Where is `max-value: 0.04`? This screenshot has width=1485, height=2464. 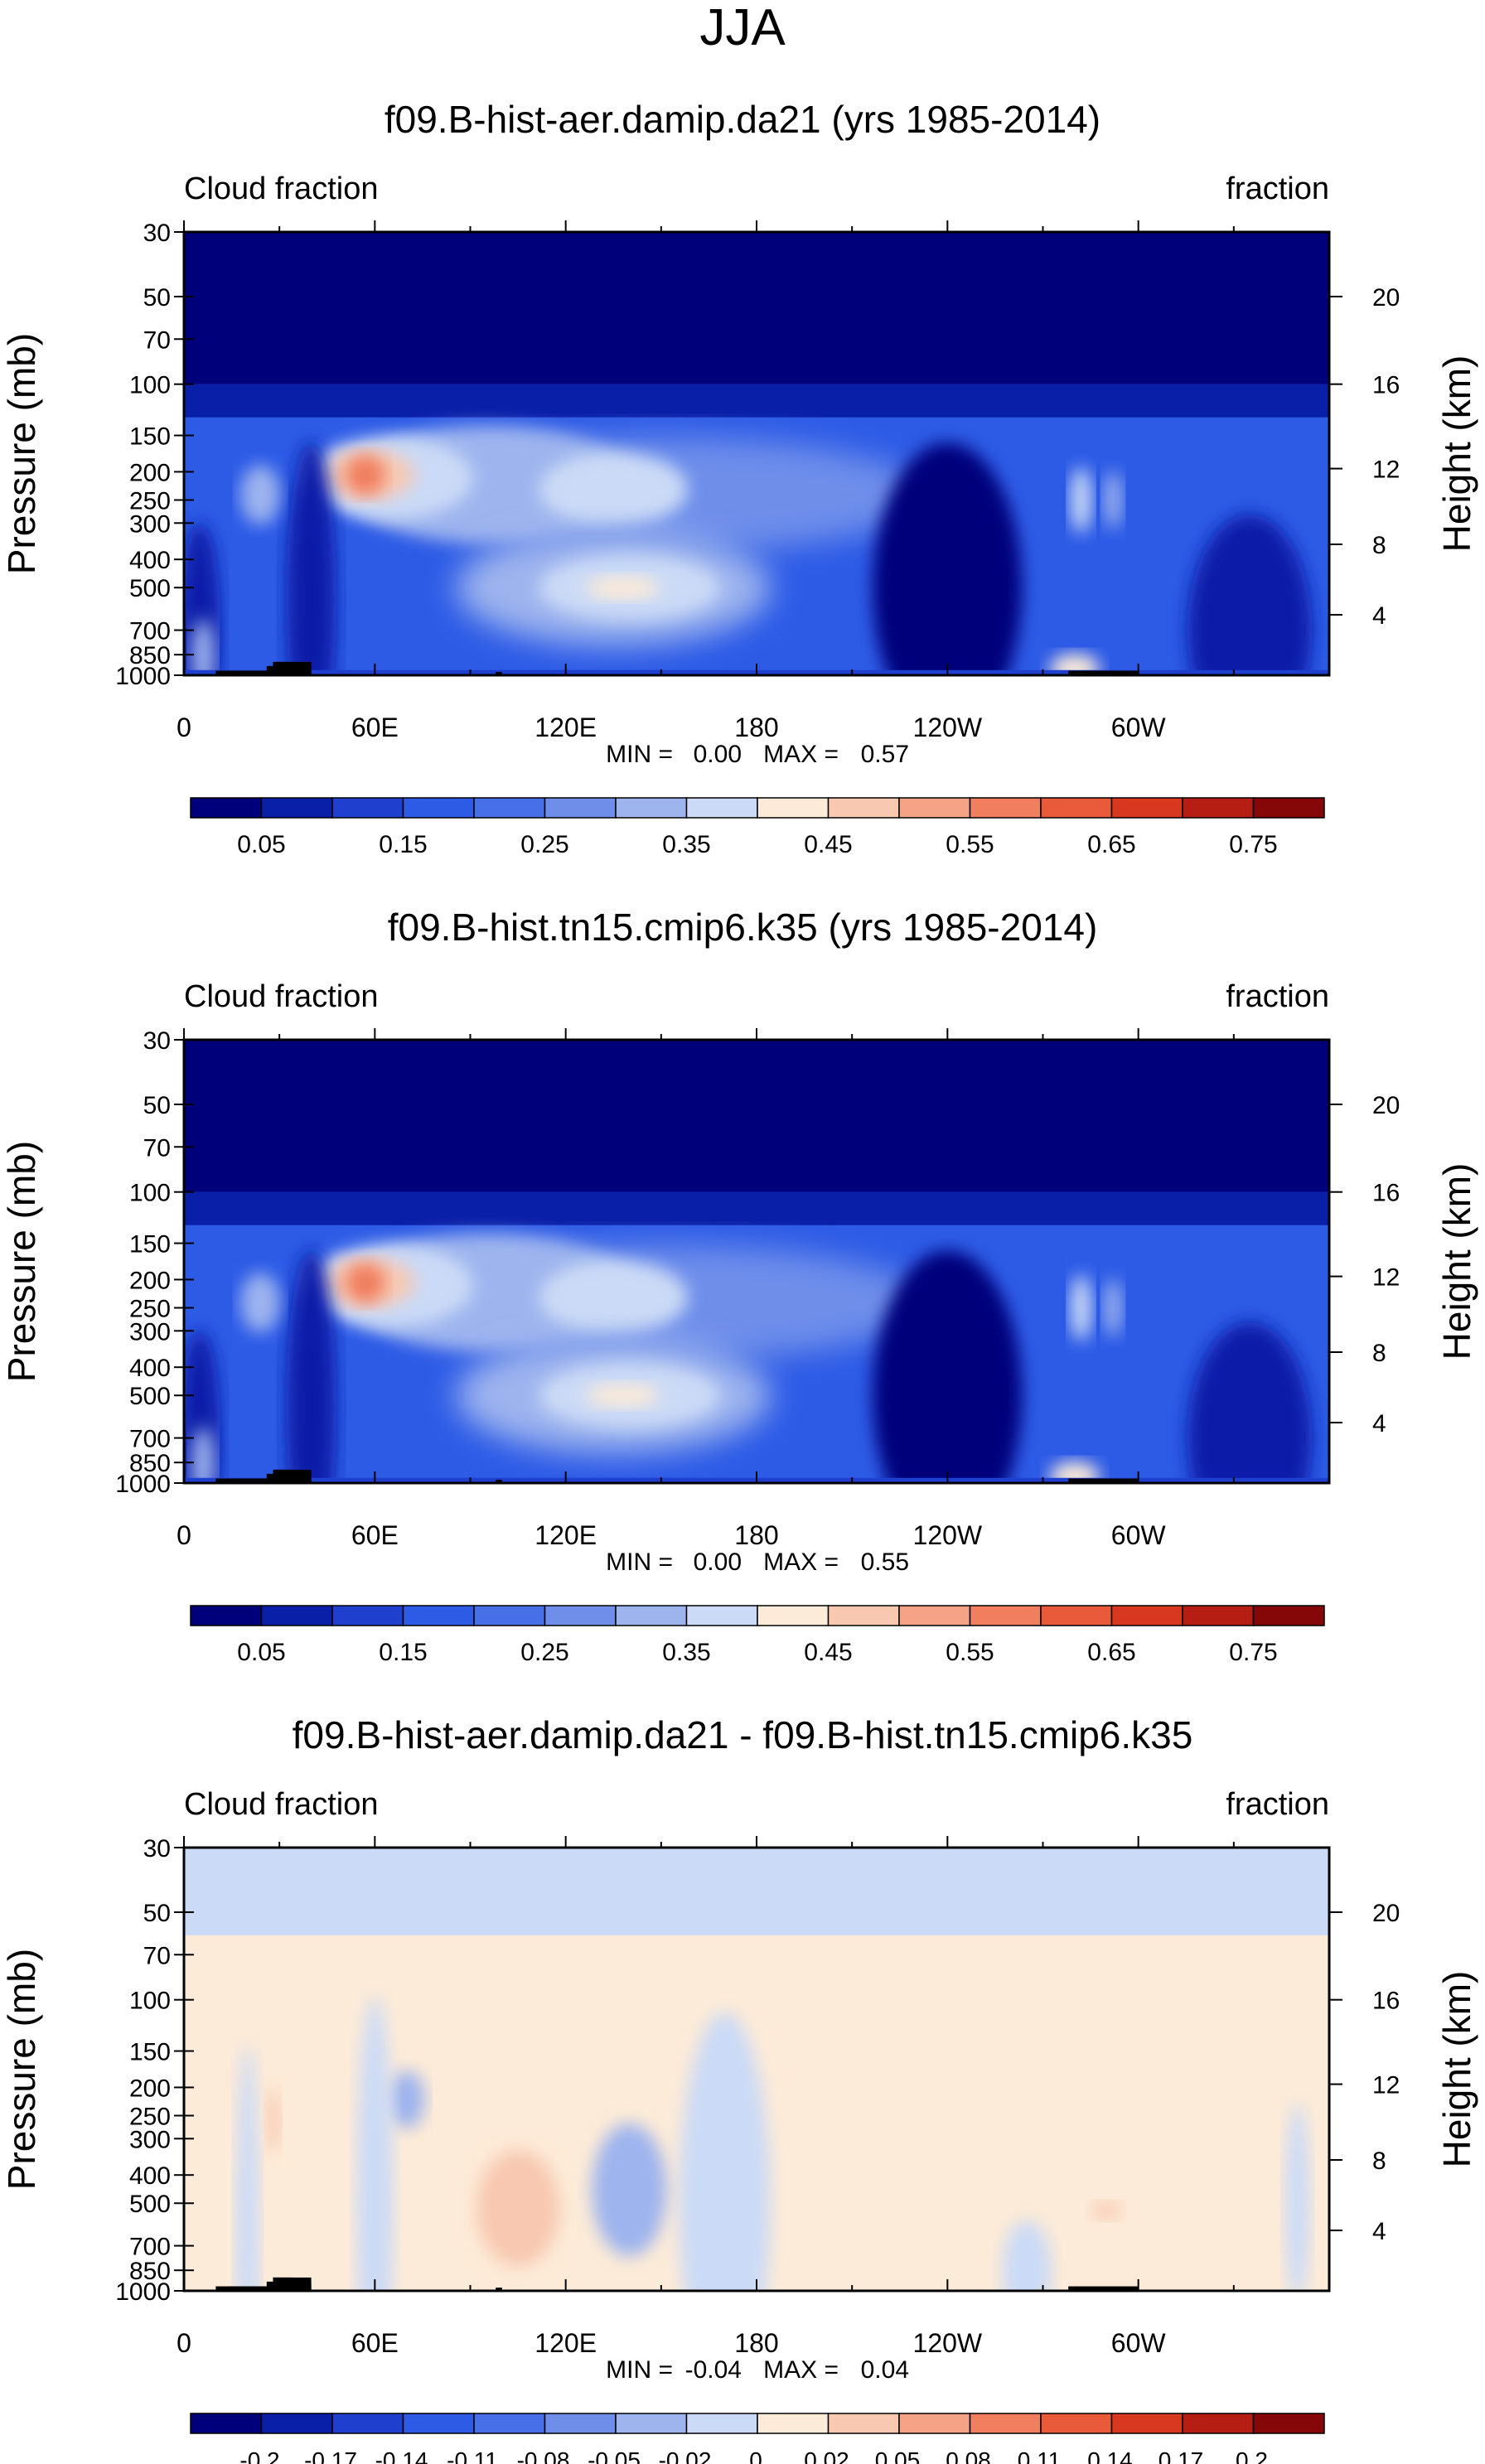
max-value: 0.04 is located at coordinates (885, 2370).